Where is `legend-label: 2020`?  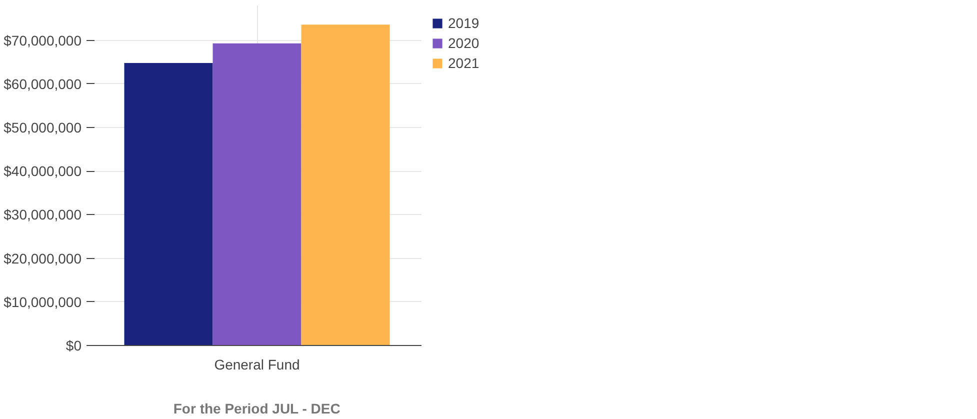 legend-label: 2020 is located at coordinates (464, 43).